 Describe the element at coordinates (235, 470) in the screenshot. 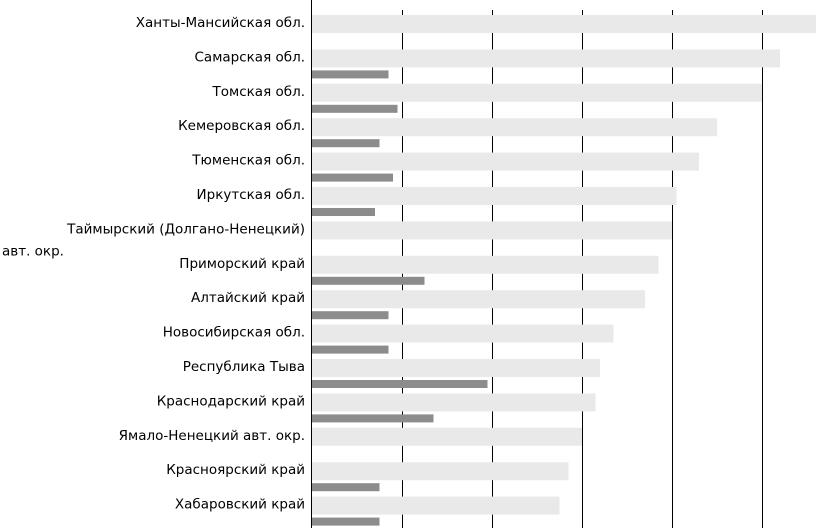

I see `category-label: Красноярский край` at that location.